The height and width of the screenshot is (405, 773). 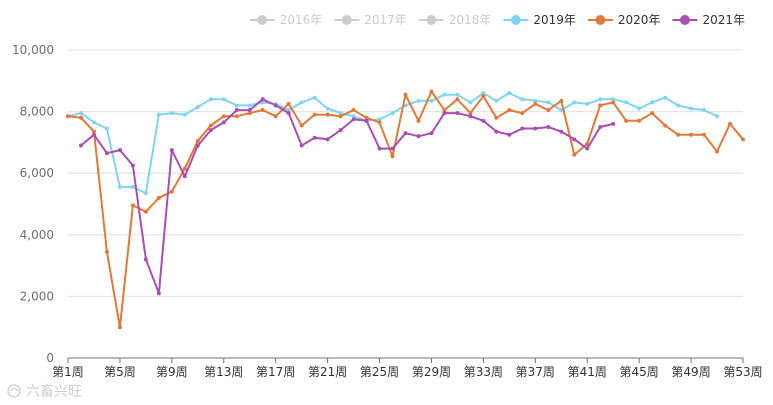 What do you see at coordinates (37, 173) in the screenshot?
I see `y-tick-label: 6,000` at bounding box center [37, 173].